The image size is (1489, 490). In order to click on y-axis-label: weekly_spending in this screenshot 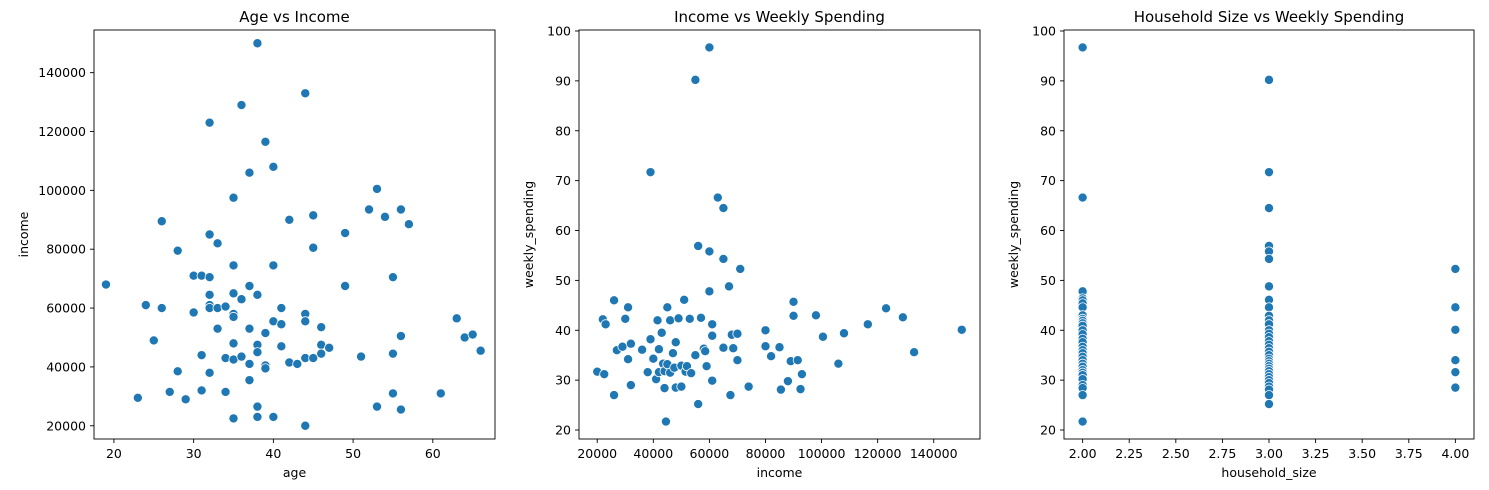, I will do `click(1013, 234)`.